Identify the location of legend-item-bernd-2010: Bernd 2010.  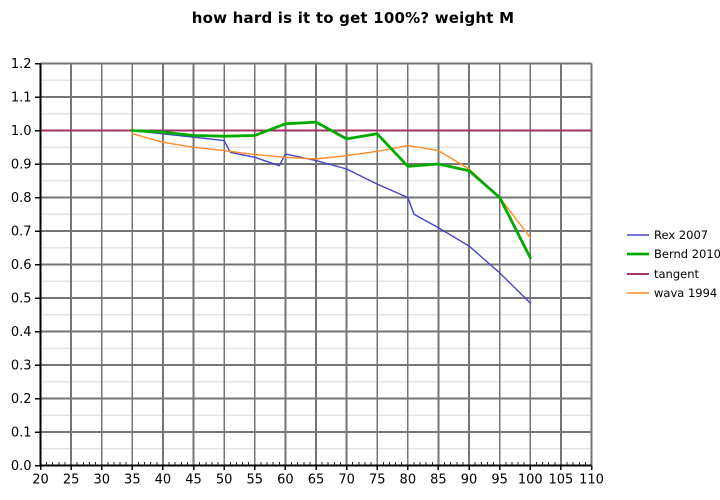
(673, 255).